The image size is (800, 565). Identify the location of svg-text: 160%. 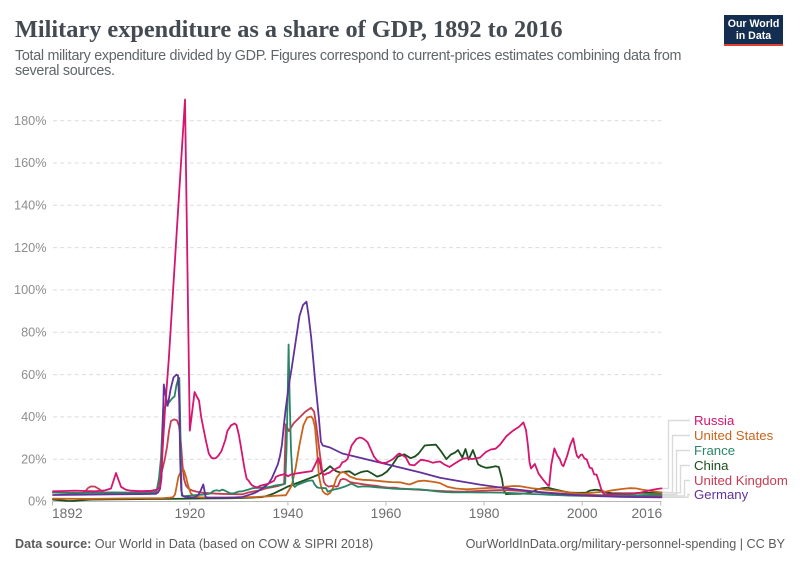
(30, 163).